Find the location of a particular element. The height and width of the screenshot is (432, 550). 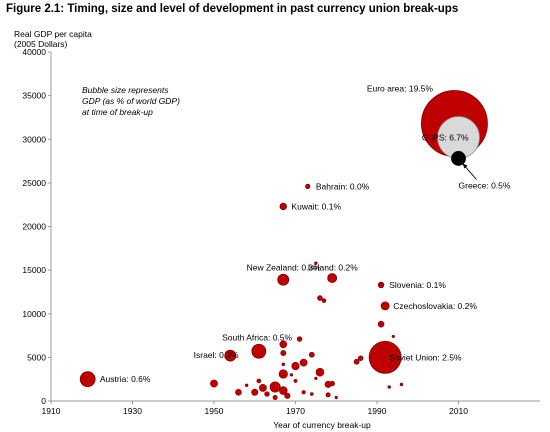

label-bahrain: Bahrain: 0.0% is located at coordinates (343, 186).